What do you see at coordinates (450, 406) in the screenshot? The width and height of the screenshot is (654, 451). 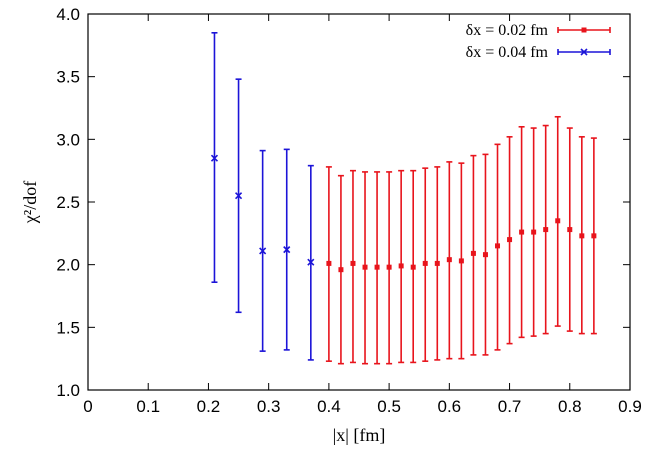 I see `x-tick-label: 0.6` at bounding box center [450, 406].